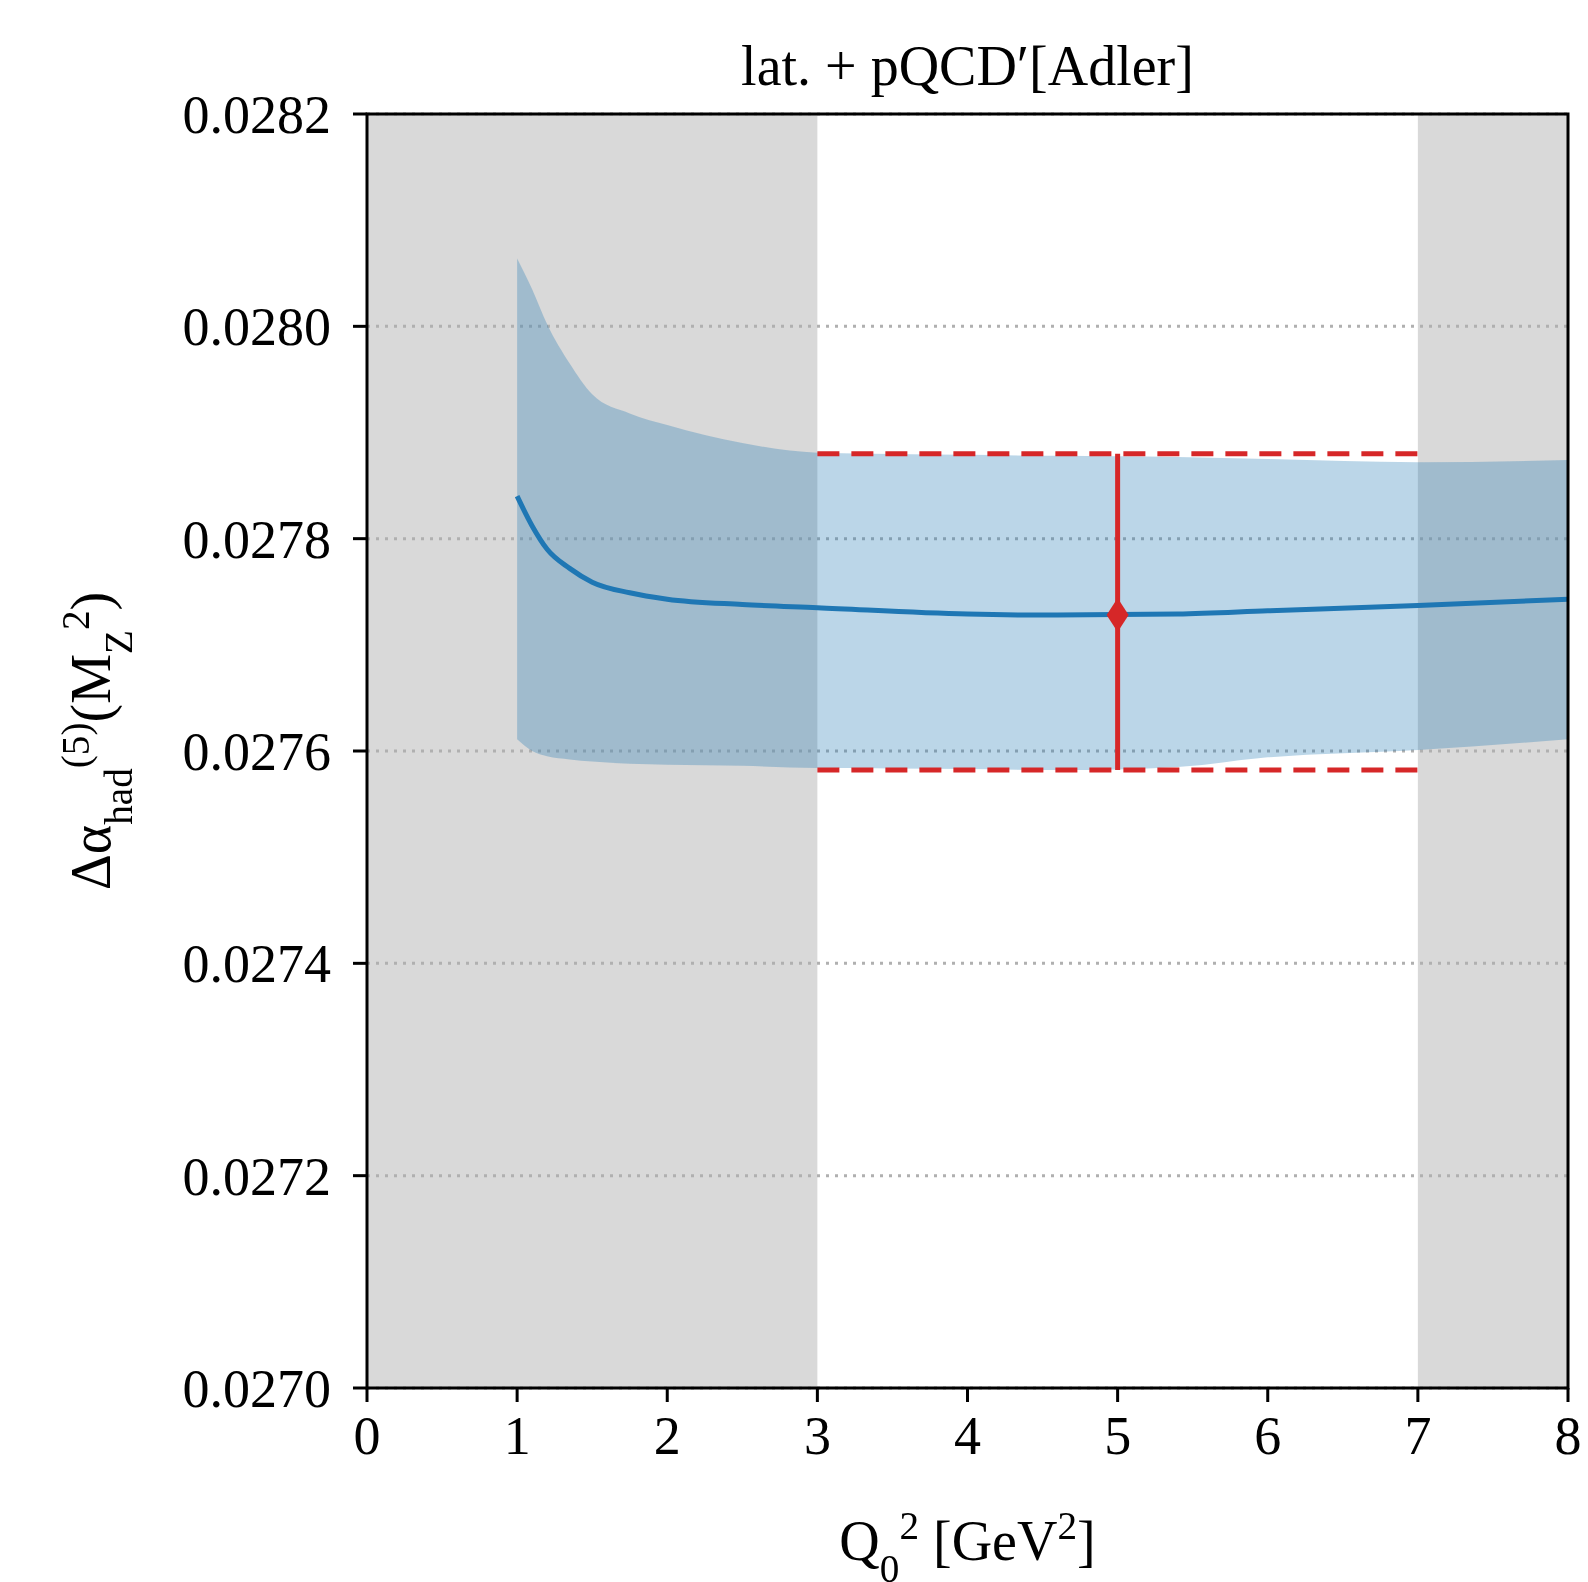 This screenshot has width=1588, height=1582. What do you see at coordinates (1568, 1436) in the screenshot?
I see `x-tick-label: 8` at bounding box center [1568, 1436].